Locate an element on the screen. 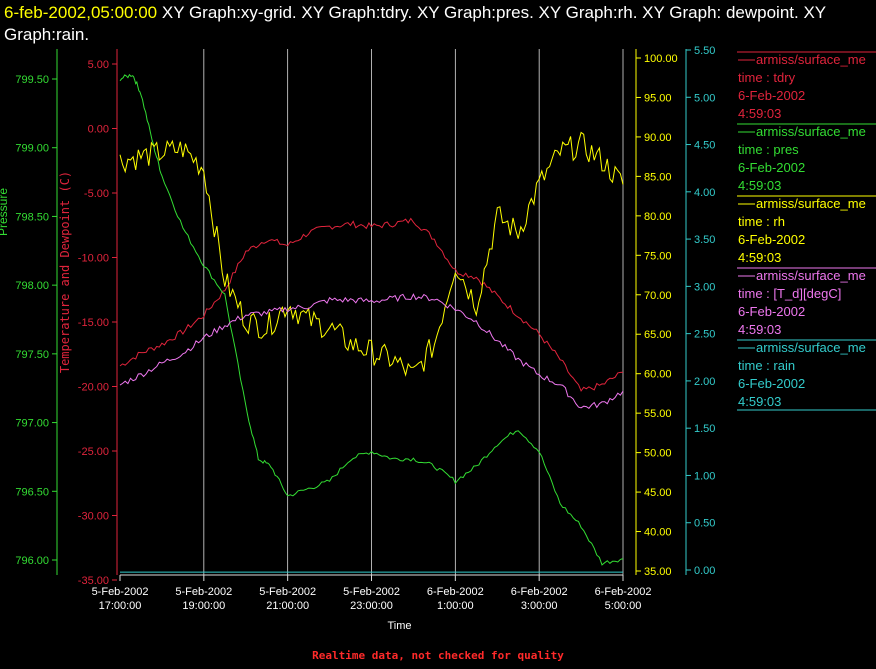 This screenshot has height=669, width=876. rh-tick-label: 95.00 is located at coordinates (658, 98).